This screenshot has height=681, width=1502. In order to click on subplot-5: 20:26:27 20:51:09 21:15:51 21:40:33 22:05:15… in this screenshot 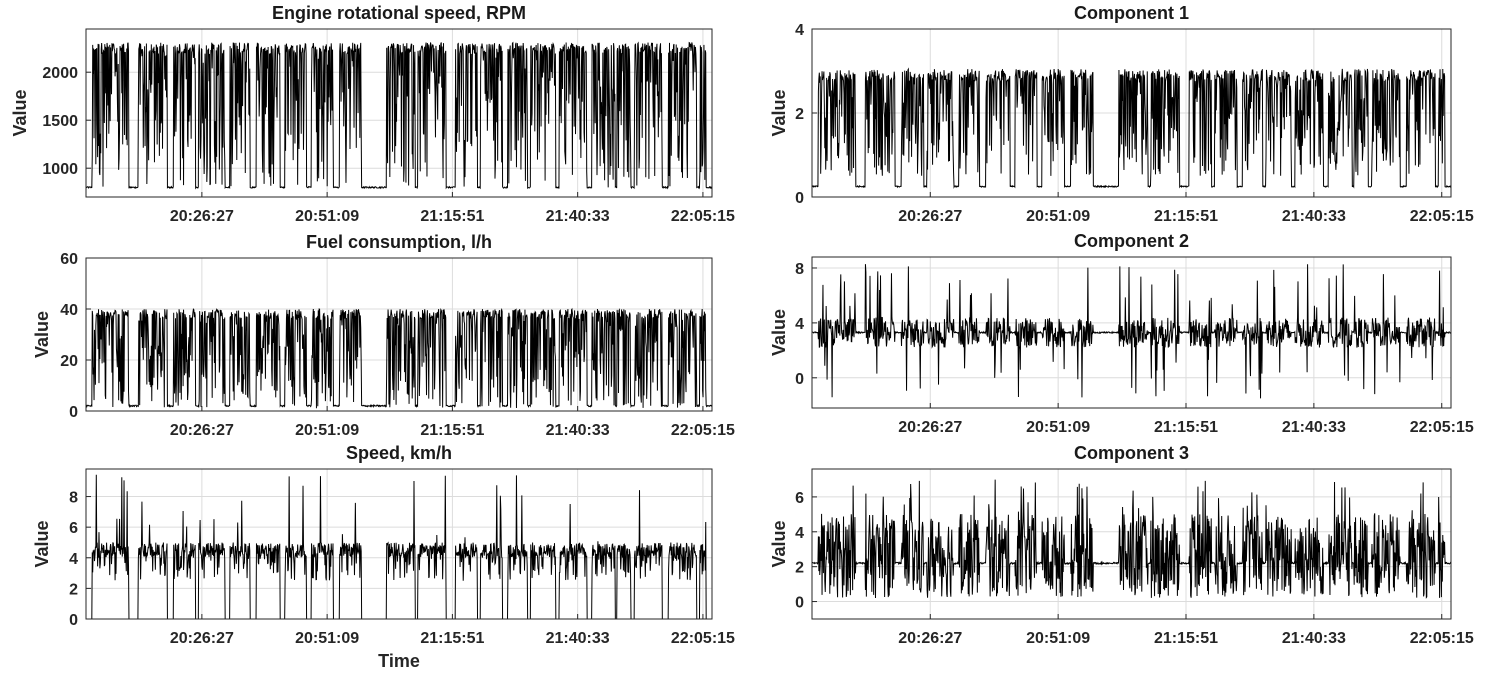, I will do `click(1121, 333)`.